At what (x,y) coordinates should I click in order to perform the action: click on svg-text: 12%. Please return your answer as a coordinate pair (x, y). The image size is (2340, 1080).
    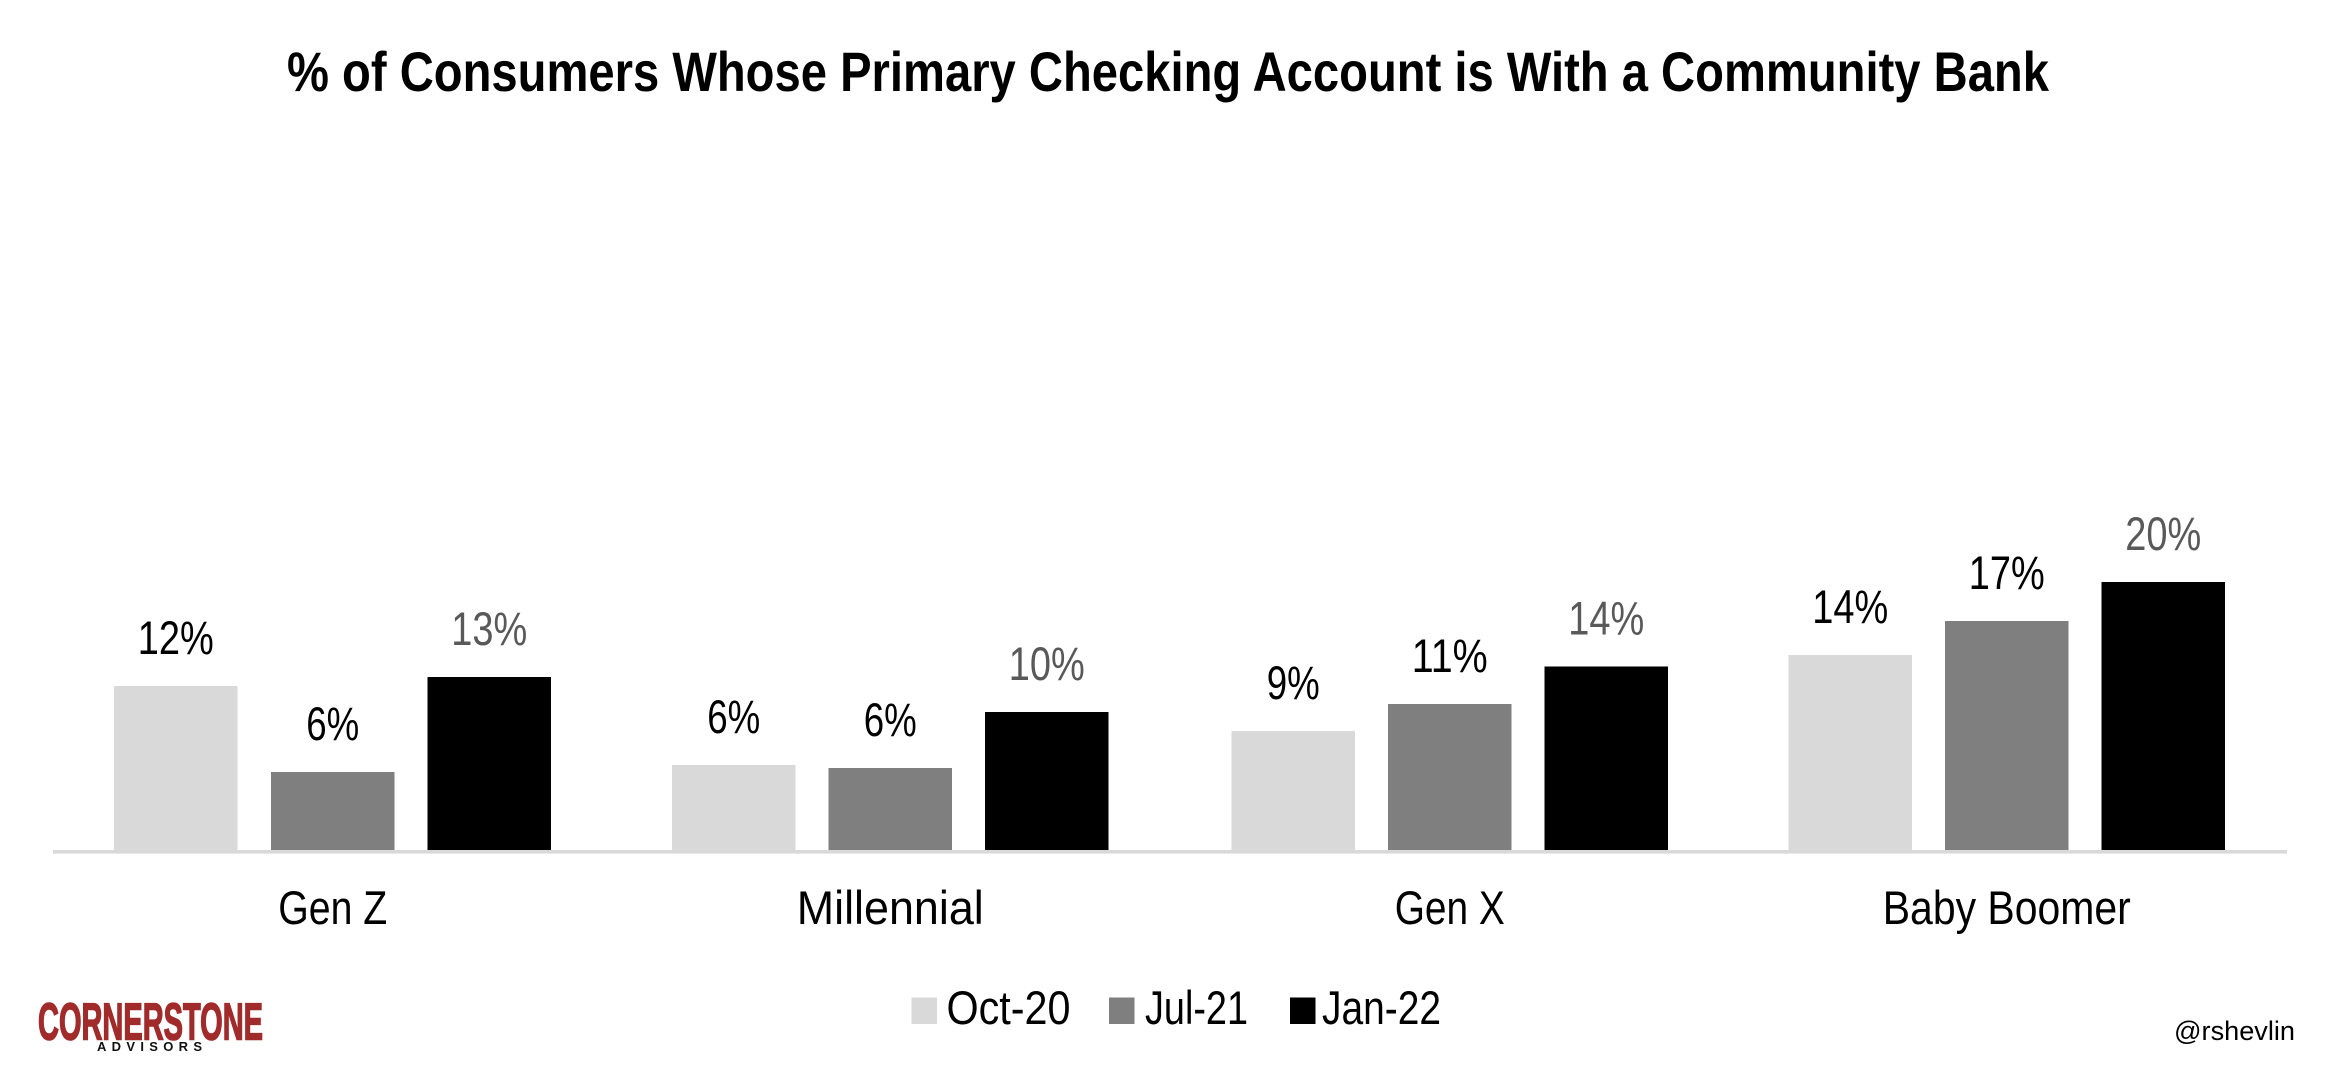
    Looking at the image, I should click on (176, 637).